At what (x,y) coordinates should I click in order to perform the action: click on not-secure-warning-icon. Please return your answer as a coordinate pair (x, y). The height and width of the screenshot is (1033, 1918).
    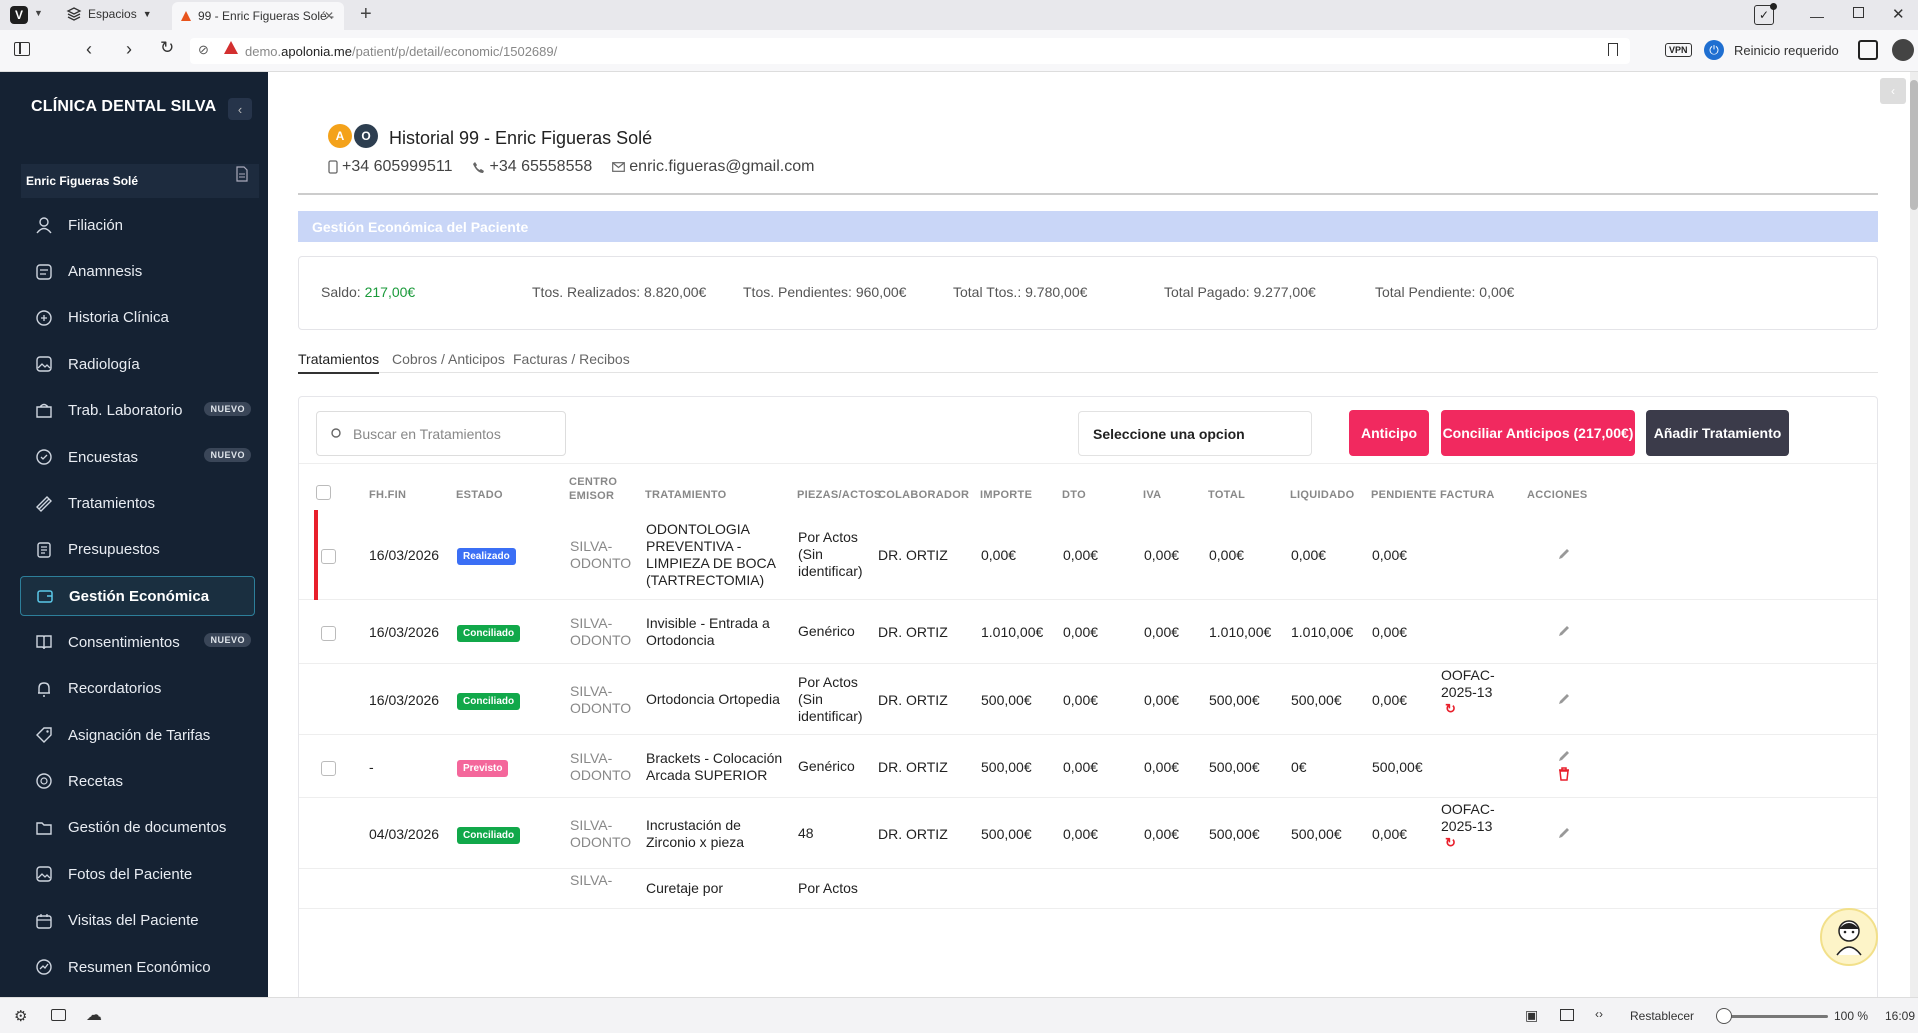
    Looking at the image, I should click on (231, 47).